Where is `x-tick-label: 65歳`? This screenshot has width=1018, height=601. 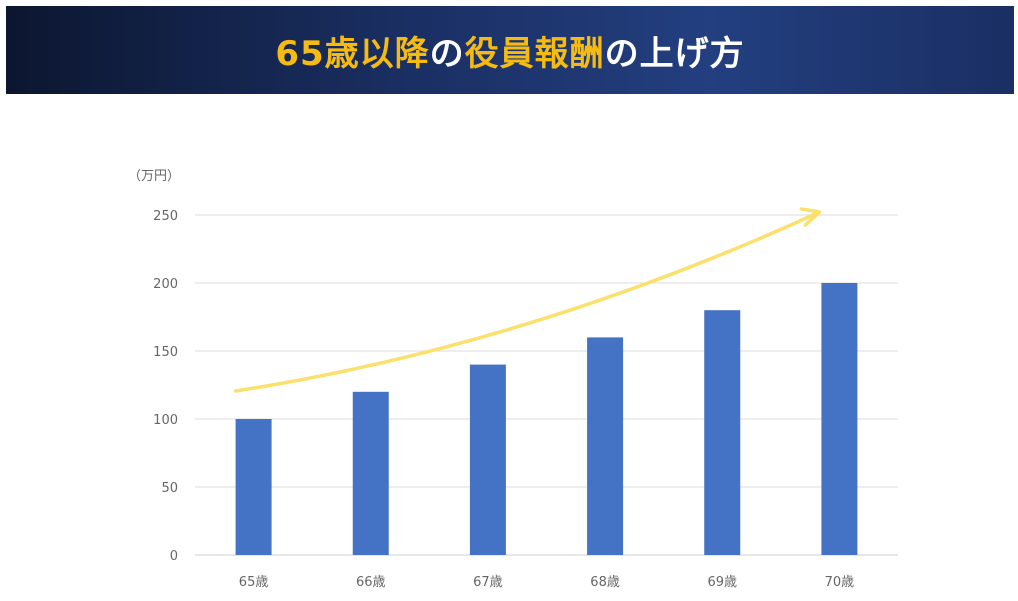 x-tick-label: 65歳 is located at coordinates (254, 582).